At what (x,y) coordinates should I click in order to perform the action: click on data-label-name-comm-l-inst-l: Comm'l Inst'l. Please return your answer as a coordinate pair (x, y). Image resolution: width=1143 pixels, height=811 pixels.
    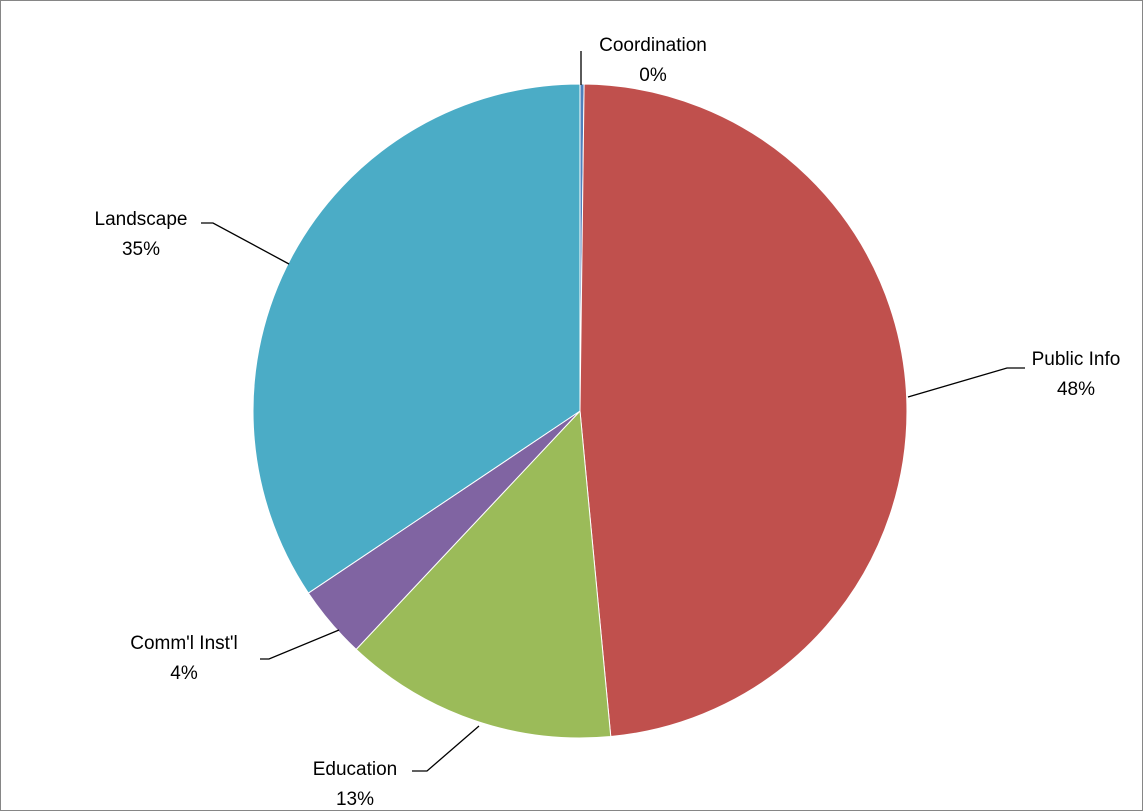
    Looking at the image, I should click on (184, 643).